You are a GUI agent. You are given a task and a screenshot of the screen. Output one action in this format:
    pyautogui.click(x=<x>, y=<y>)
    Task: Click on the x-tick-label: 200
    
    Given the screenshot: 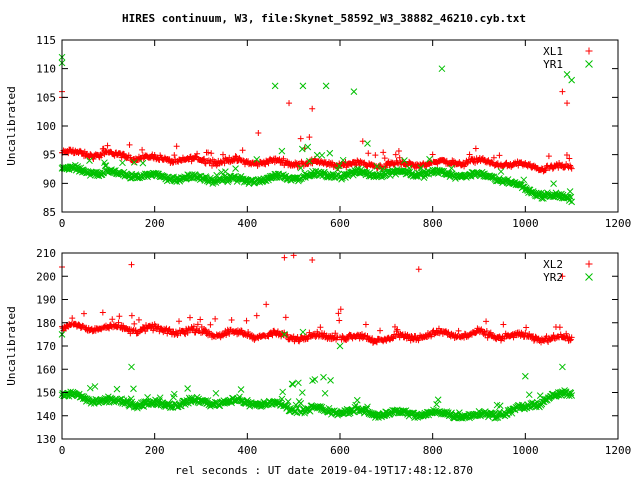 What is the action you would take?
    pyautogui.click(x=155, y=223)
    